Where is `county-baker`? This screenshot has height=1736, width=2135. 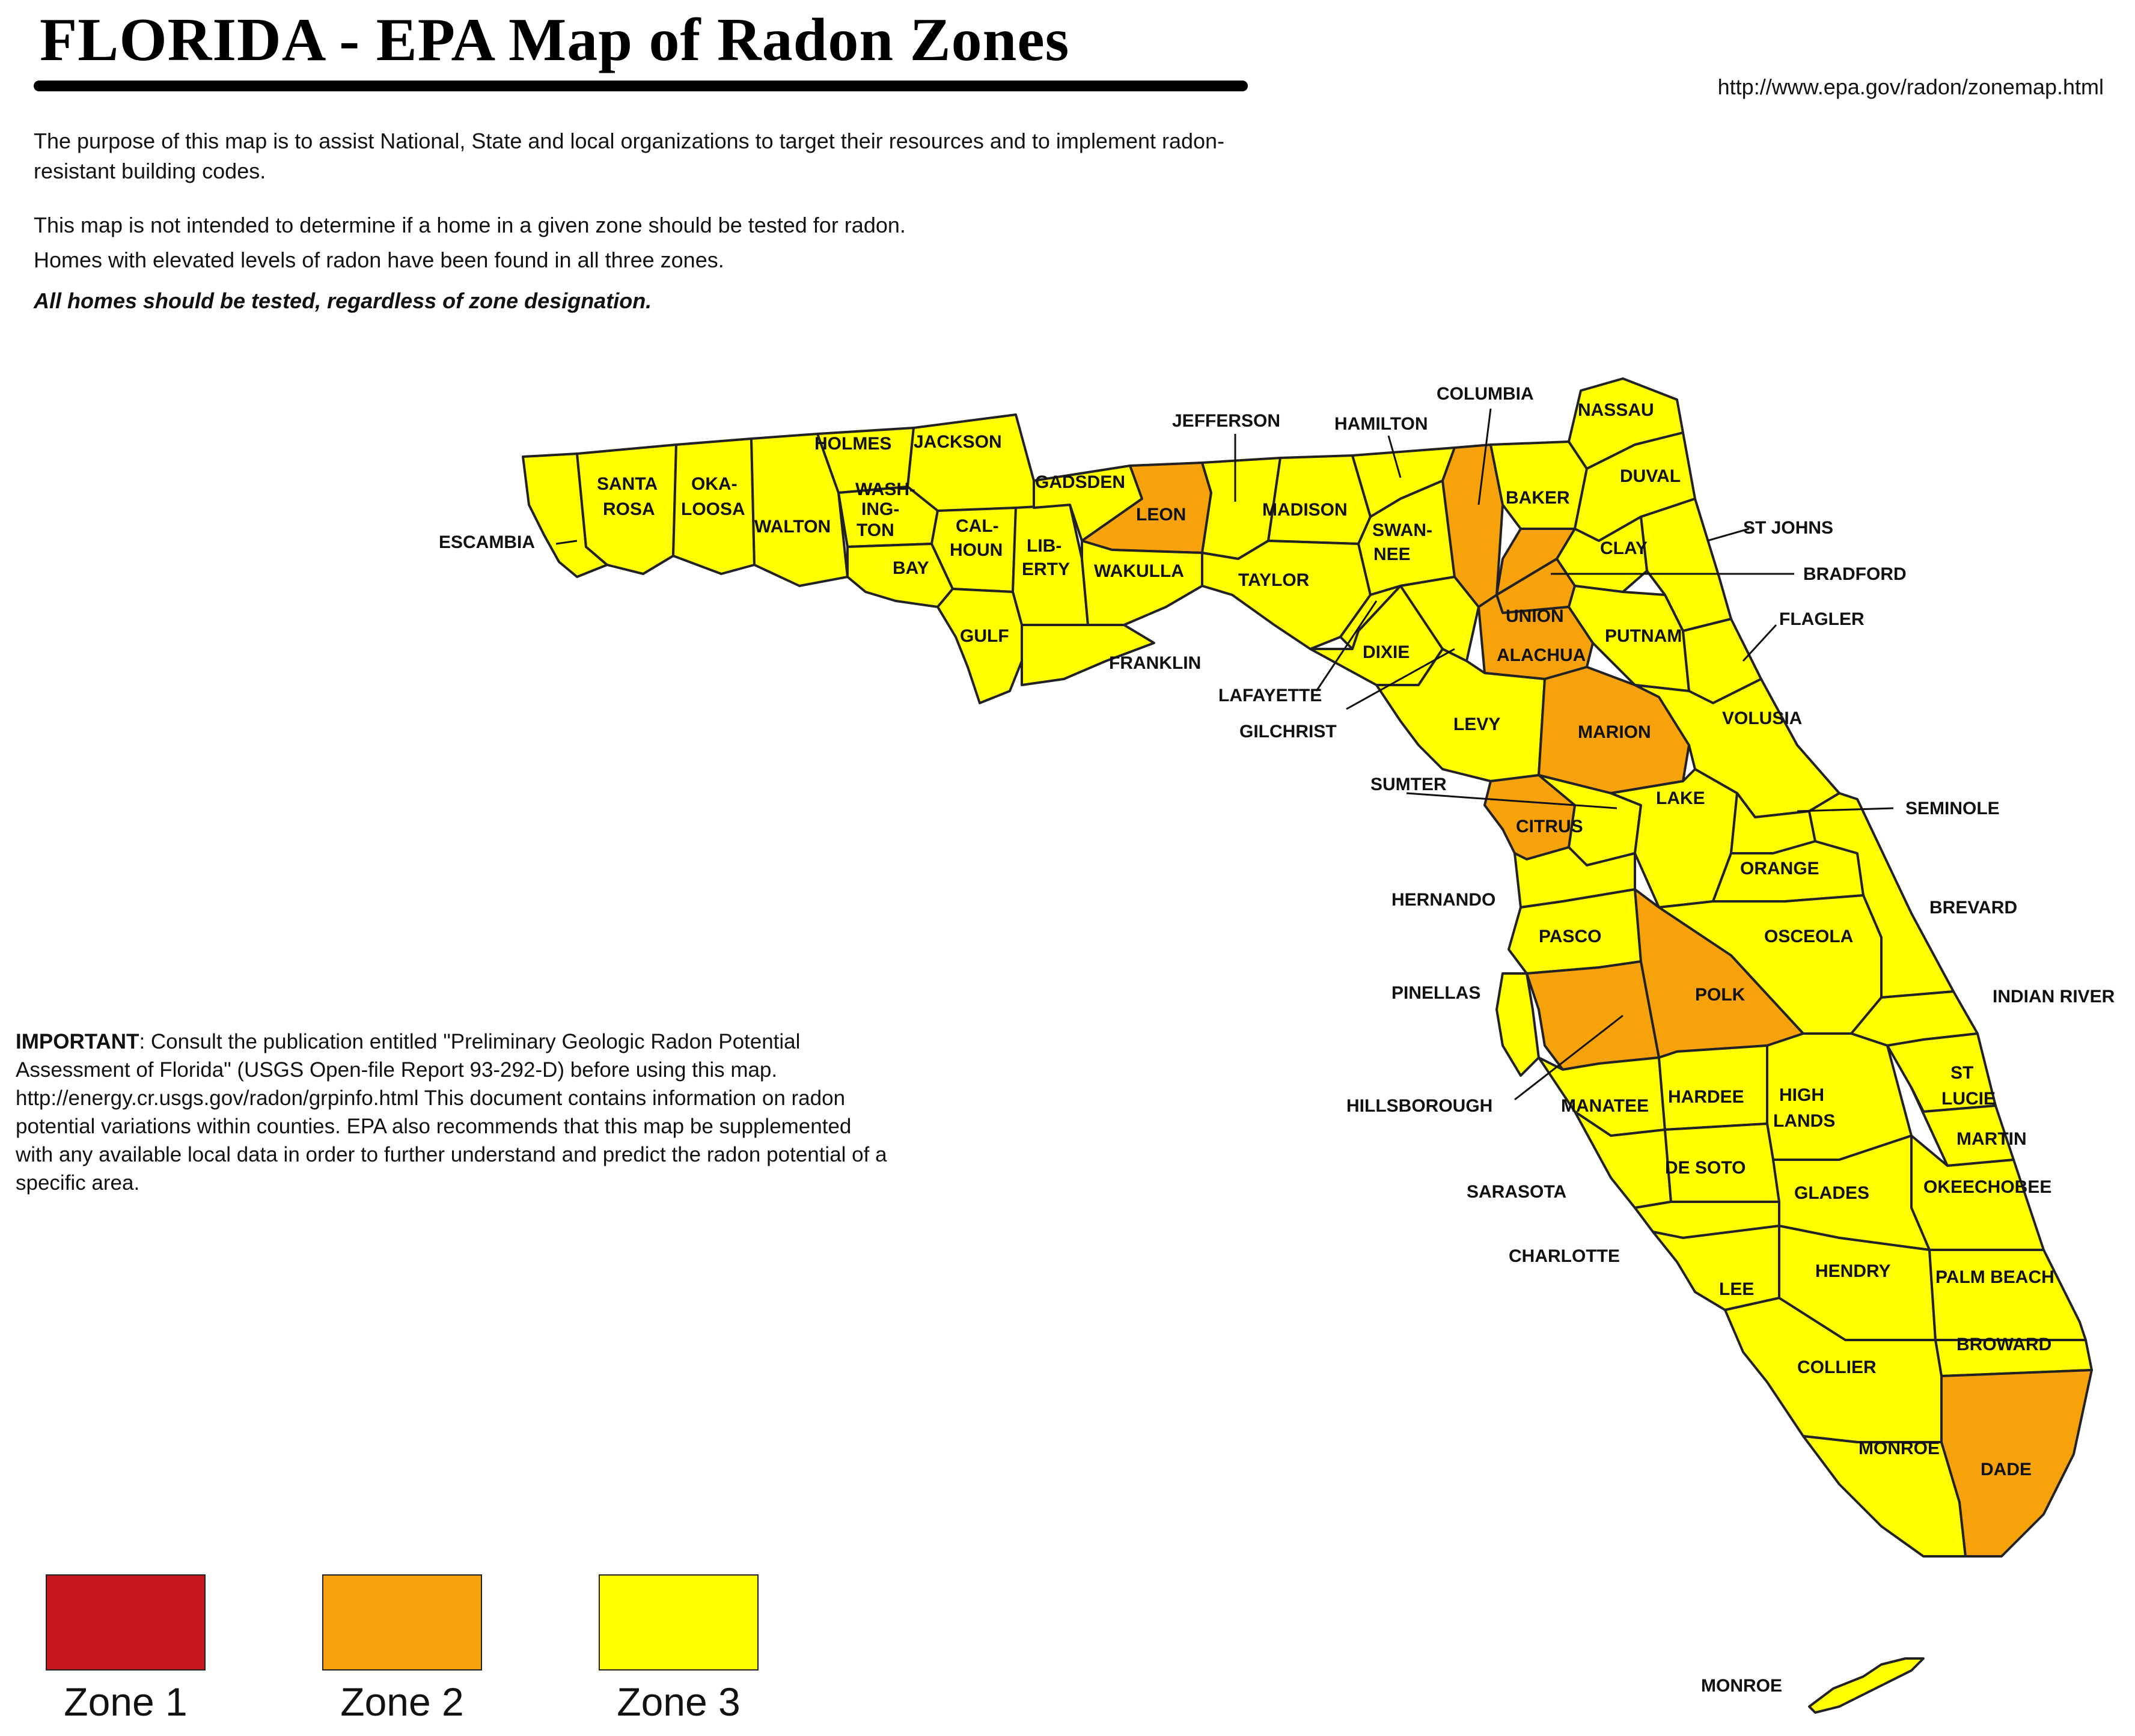 county-baker is located at coordinates (1538, 485).